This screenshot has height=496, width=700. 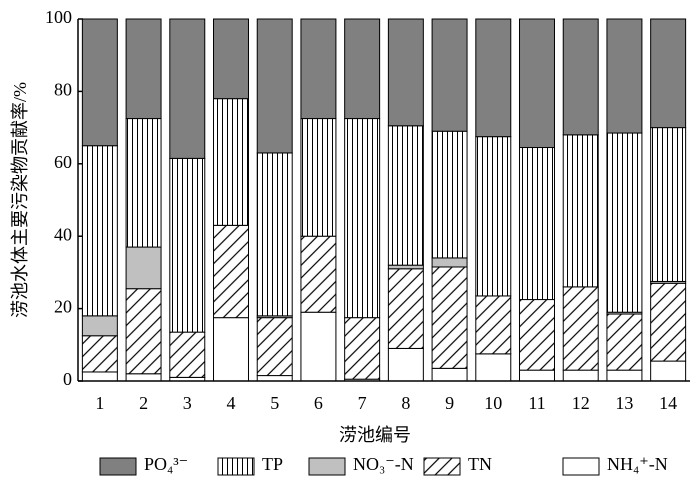 What do you see at coordinates (20, 200) in the screenshot?
I see `y-axis-title: 涝池水体主要污染物贡献率/%` at bounding box center [20, 200].